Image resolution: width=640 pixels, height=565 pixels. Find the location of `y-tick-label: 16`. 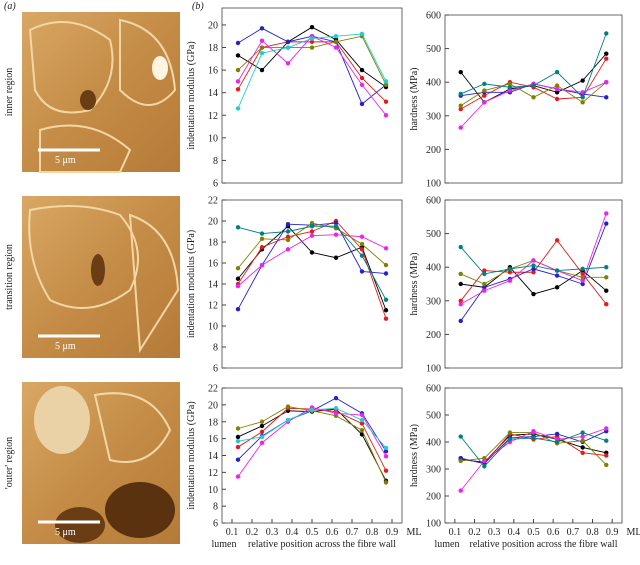

y-tick-label: 16 is located at coordinates (213, 71).